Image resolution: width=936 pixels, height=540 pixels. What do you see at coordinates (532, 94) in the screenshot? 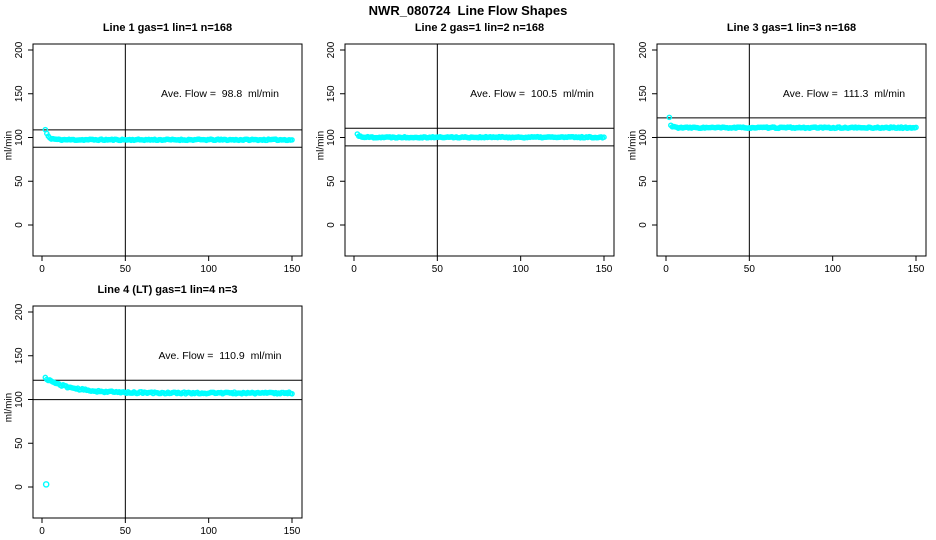
I see `ave-flow-annotation: Ave. Flow = 100.5 ml/min` at bounding box center [532, 94].